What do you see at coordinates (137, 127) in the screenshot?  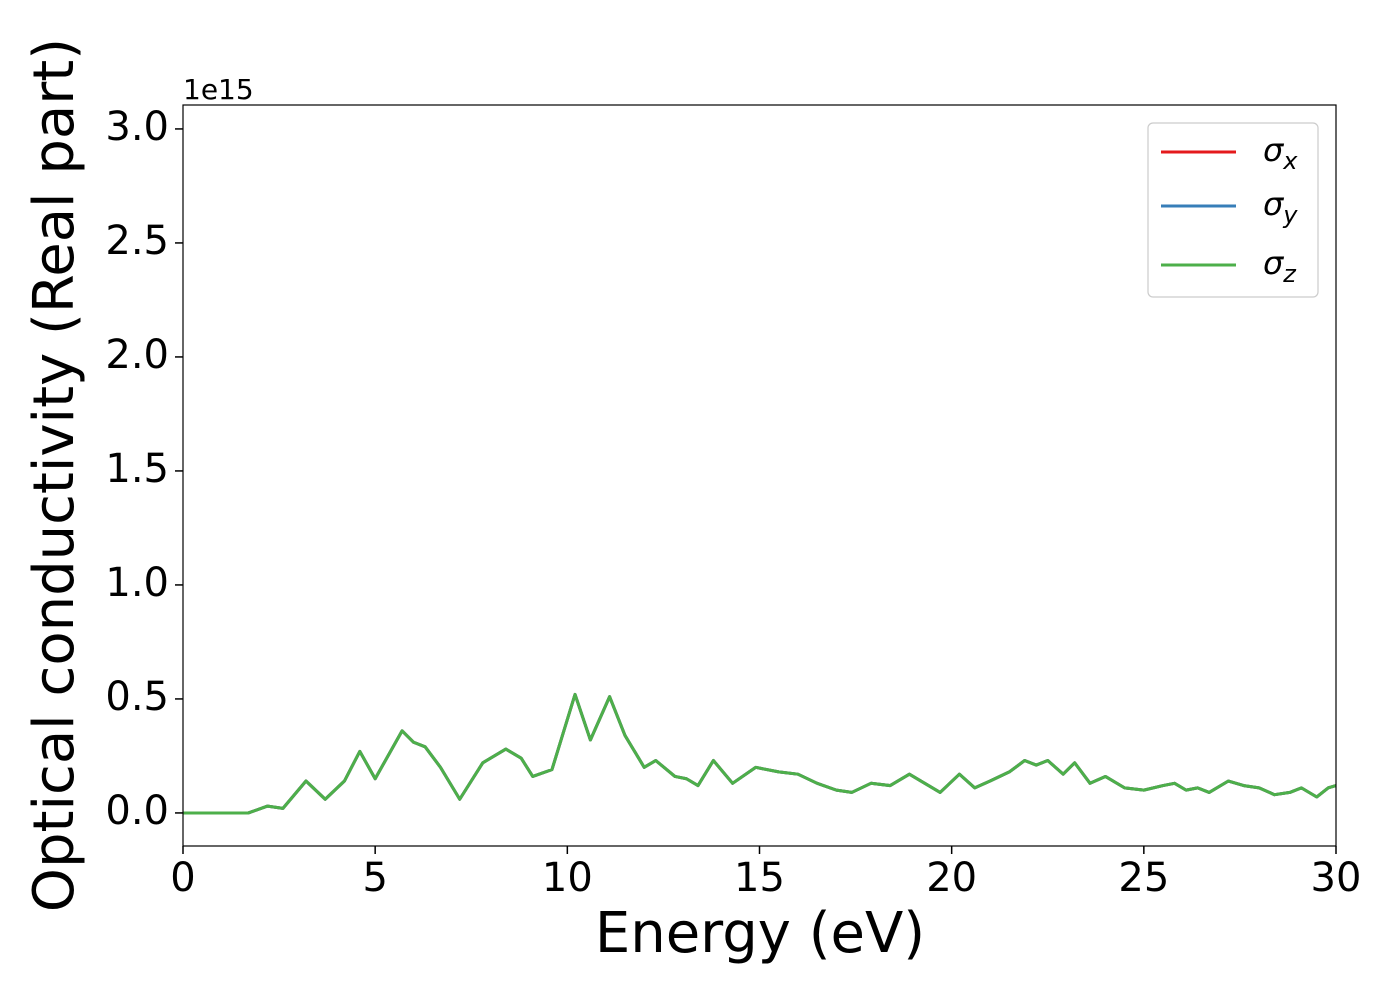 I see `y-tick-label: 3.0` at bounding box center [137, 127].